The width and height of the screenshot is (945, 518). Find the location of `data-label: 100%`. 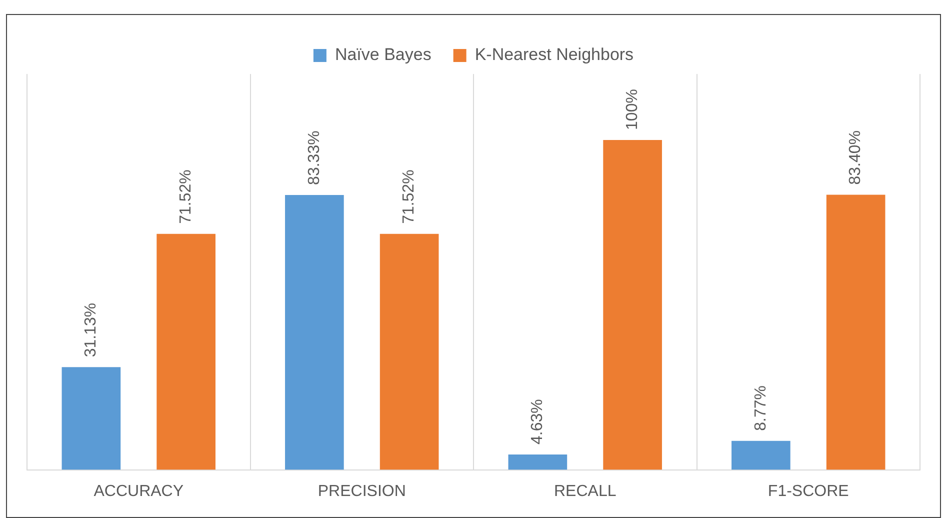

data-label: 100% is located at coordinates (632, 109).